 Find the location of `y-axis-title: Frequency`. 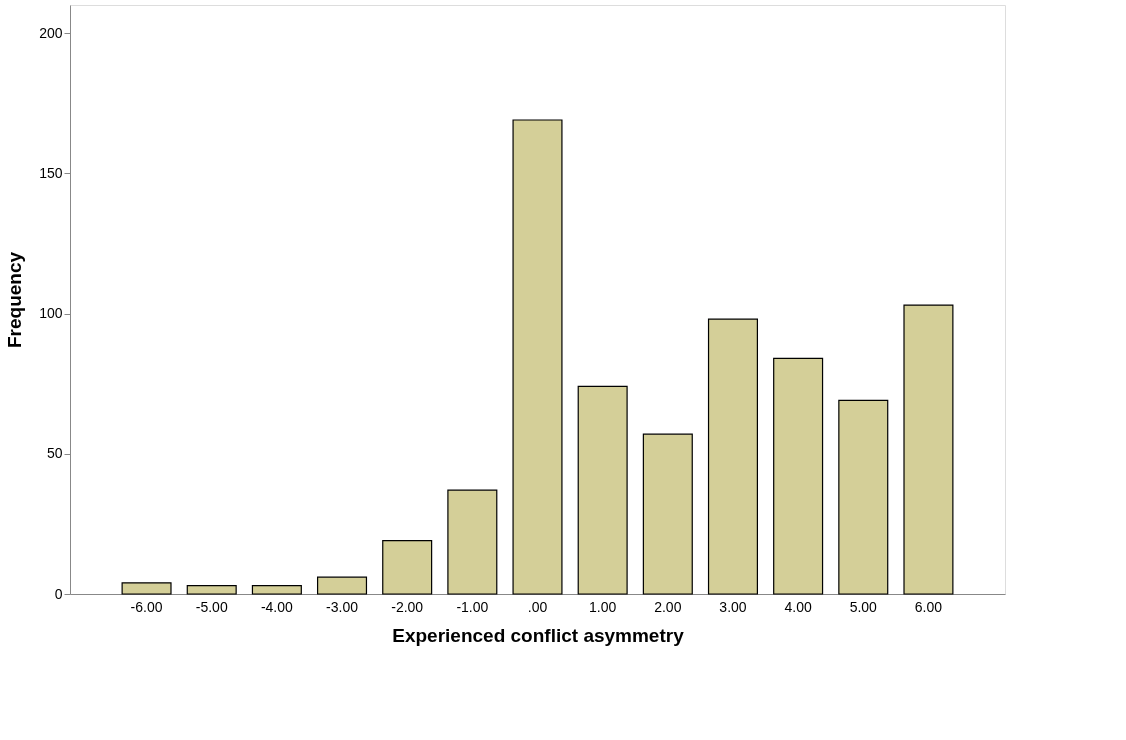

y-axis-title: Frequency is located at coordinates (15, 300).